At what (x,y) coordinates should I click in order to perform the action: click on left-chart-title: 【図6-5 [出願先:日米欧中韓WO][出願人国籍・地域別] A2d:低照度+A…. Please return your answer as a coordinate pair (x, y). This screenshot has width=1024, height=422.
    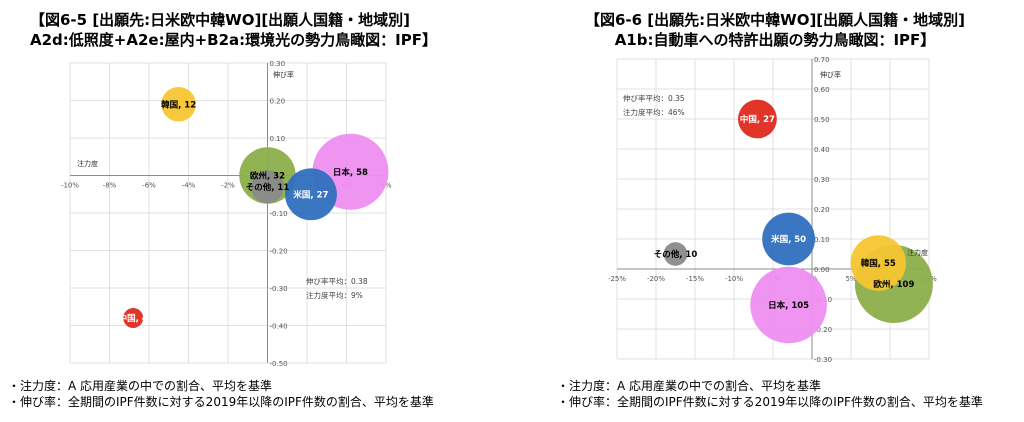
    Looking at the image, I should click on (233, 30).